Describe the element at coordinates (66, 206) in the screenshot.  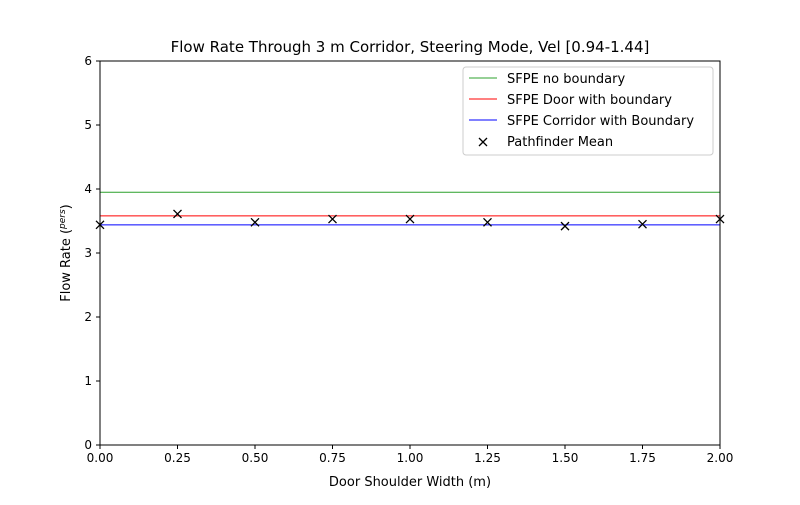
I see `y-label-close: )` at that location.